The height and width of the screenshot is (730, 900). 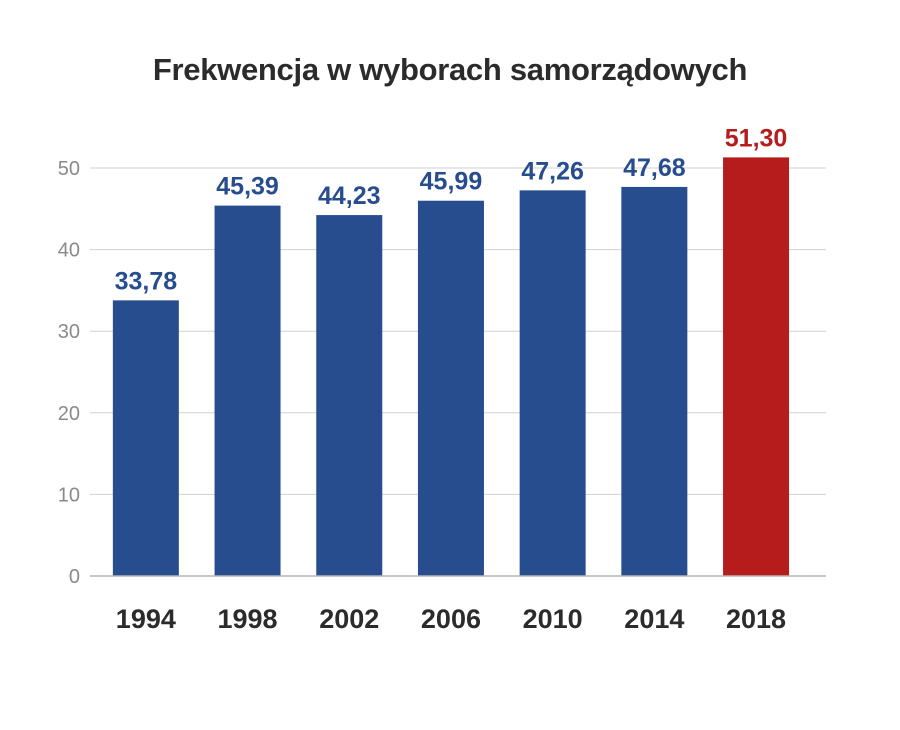 I want to click on data-label-1994: 33,78, so click(x=146, y=281).